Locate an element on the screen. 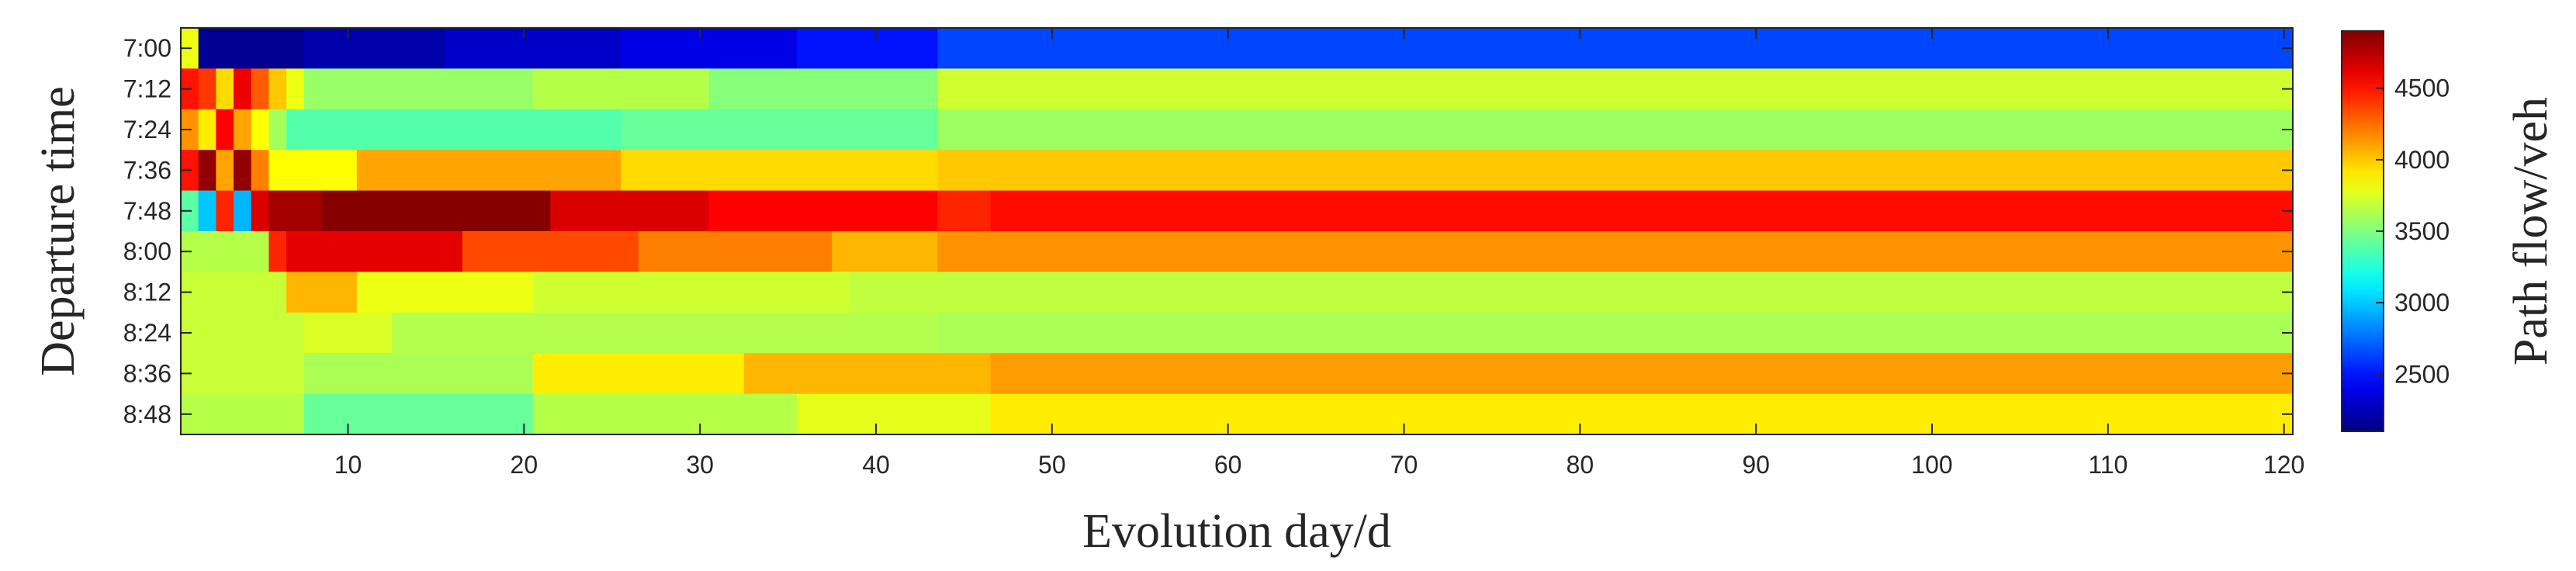 Image resolution: width=2576 pixels, height=571 pixels. x-tick-label: 110 is located at coordinates (2108, 465).